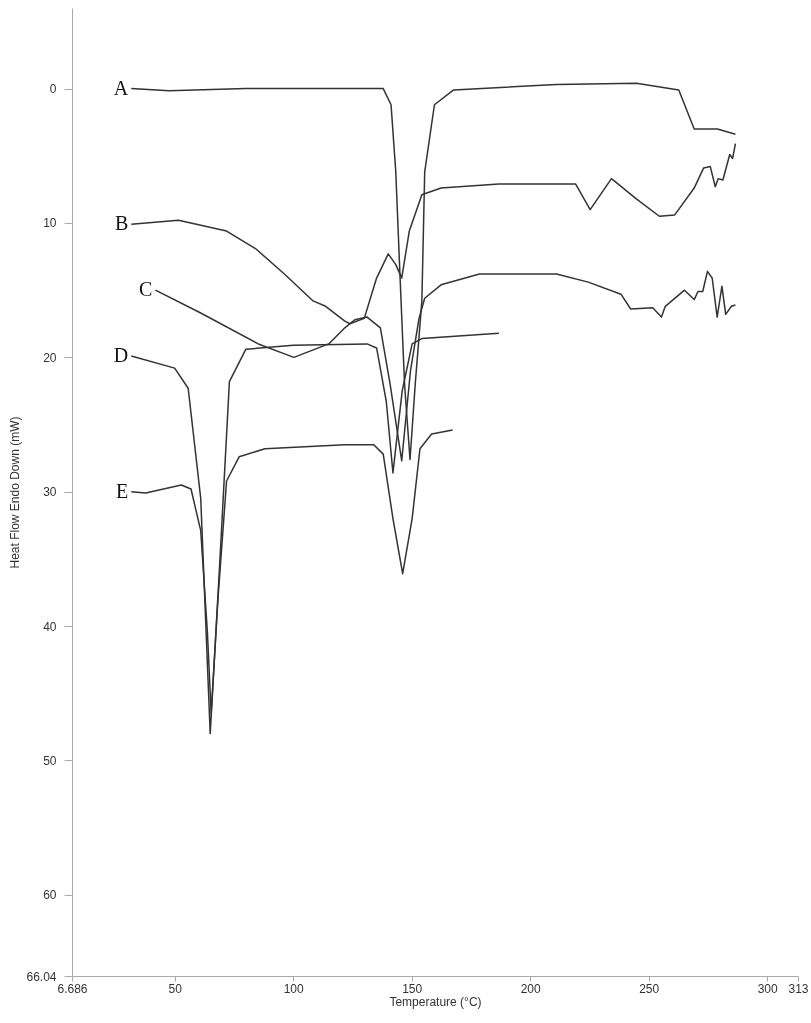 The image size is (811, 1023). I want to click on series-label: D, so click(121, 355).